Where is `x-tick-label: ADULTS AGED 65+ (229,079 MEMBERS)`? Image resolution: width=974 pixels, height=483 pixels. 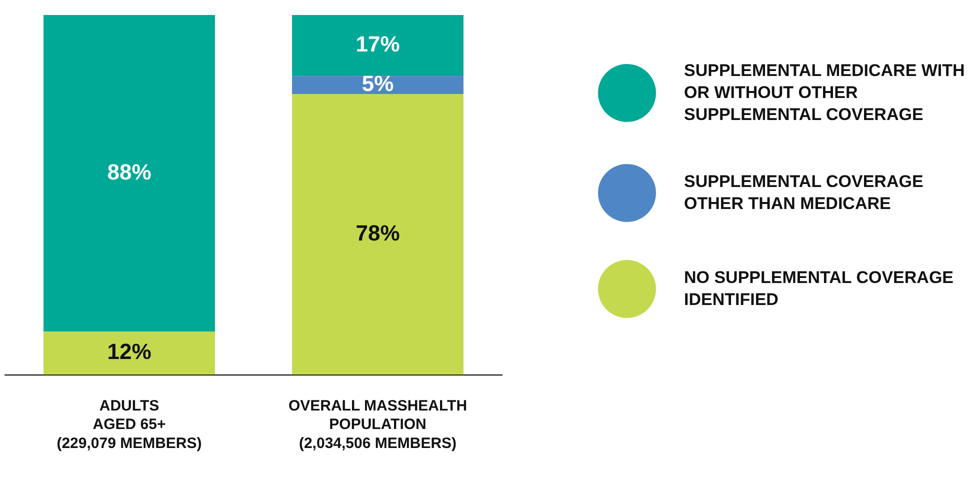
x-tick-label: ADULTS AGED 65+ (229,079 MEMBERS) is located at coordinates (129, 424).